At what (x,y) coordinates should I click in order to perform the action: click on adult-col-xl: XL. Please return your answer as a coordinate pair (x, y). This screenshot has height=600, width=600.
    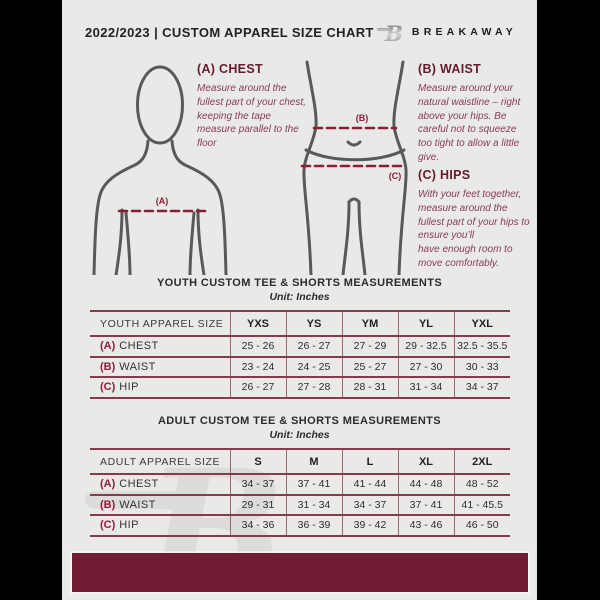
    Looking at the image, I should click on (426, 461).